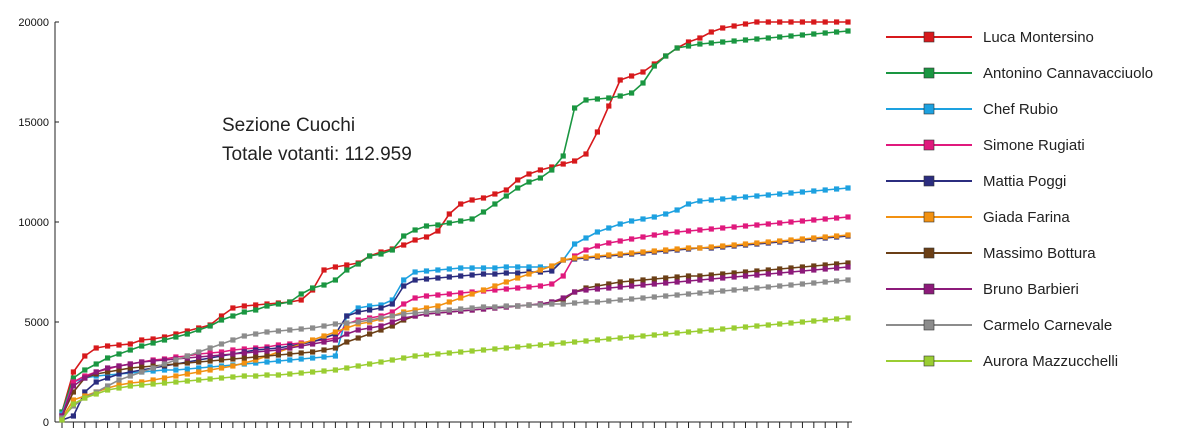 This screenshot has height=446, width=1191. I want to click on legend-label: Bruno Barbieri, so click(1031, 289).